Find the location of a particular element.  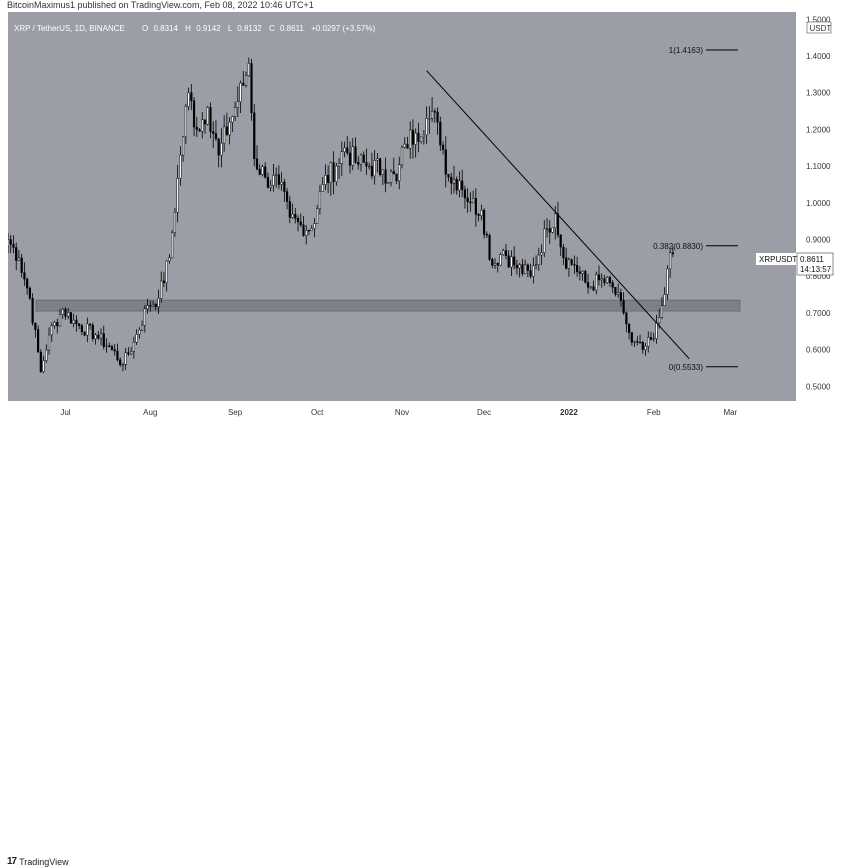

currency-badge: USDT is located at coordinates (818, 27).